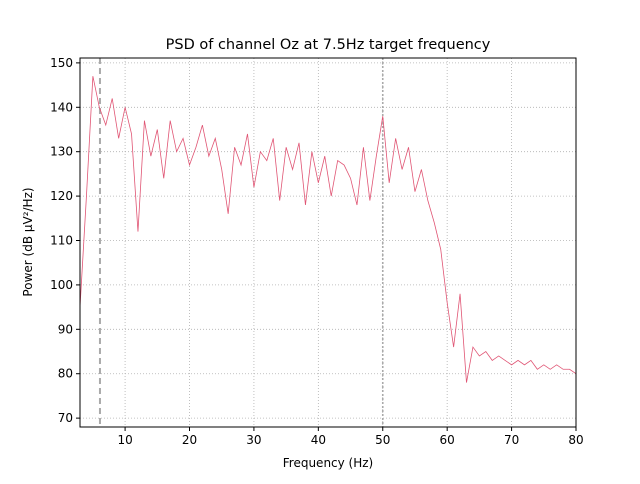 This screenshot has height=484, width=640. What do you see at coordinates (61, 152) in the screenshot?
I see `y-tick-label: 130` at bounding box center [61, 152].